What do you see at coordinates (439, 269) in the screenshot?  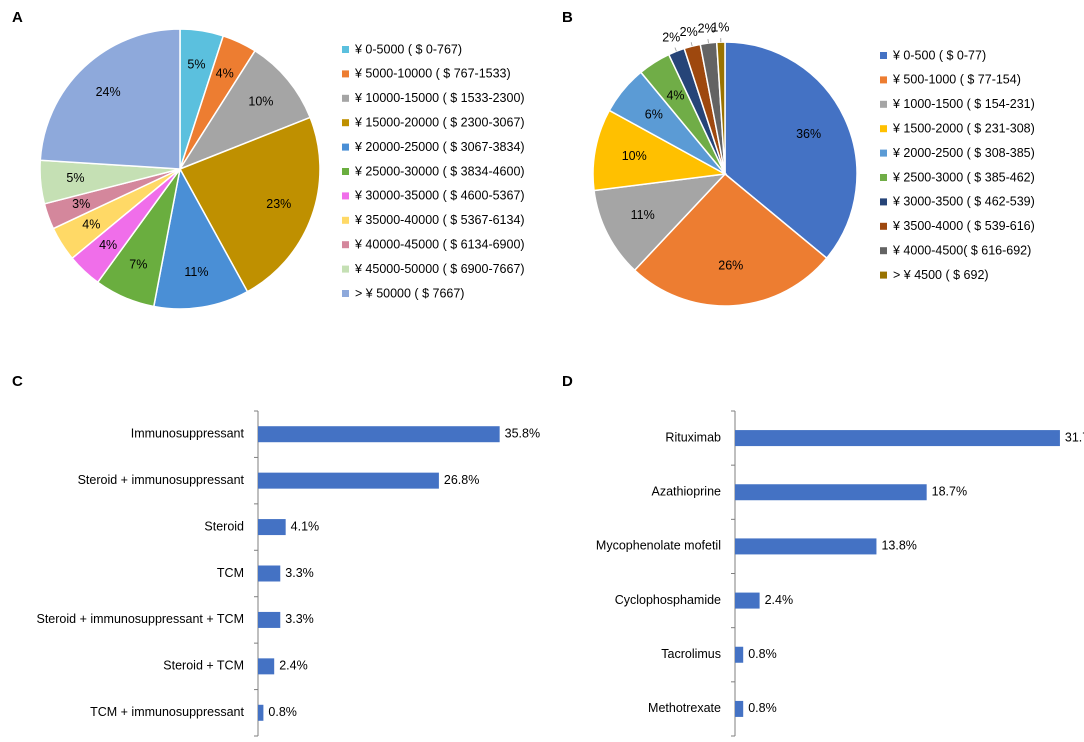 I see `legend-a-entry-9: ¥ 45000-50000 ( $ 6900-7667)` at bounding box center [439, 269].